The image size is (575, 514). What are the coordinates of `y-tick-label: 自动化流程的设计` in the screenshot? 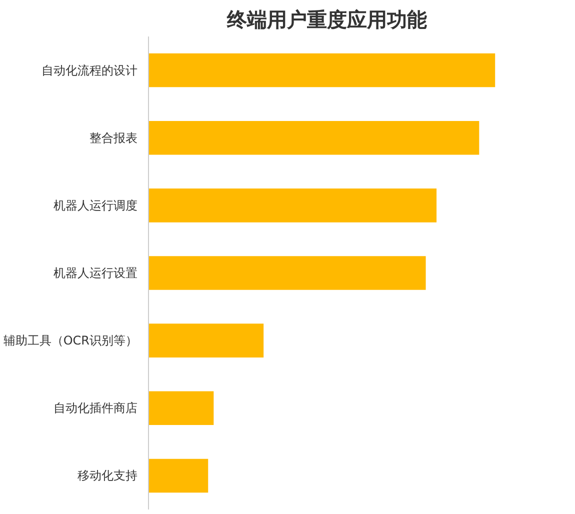 It's located at (90, 70).